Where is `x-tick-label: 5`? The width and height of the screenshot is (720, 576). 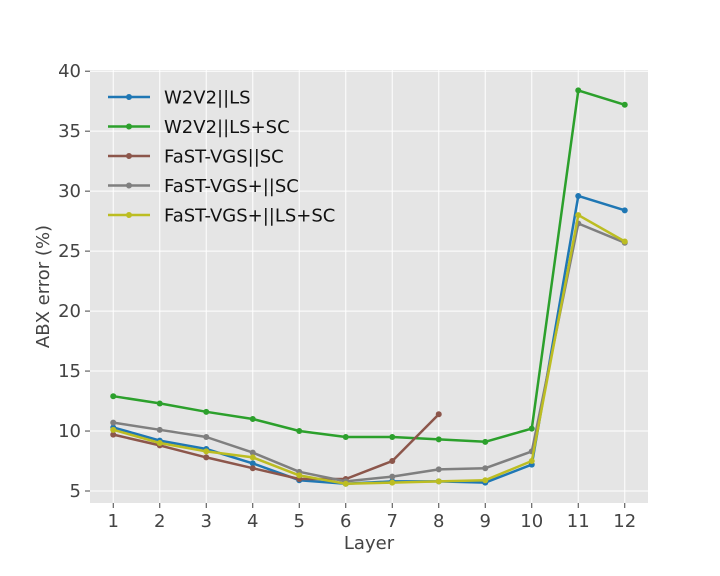
x-tick-label: 5 is located at coordinates (299, 521).